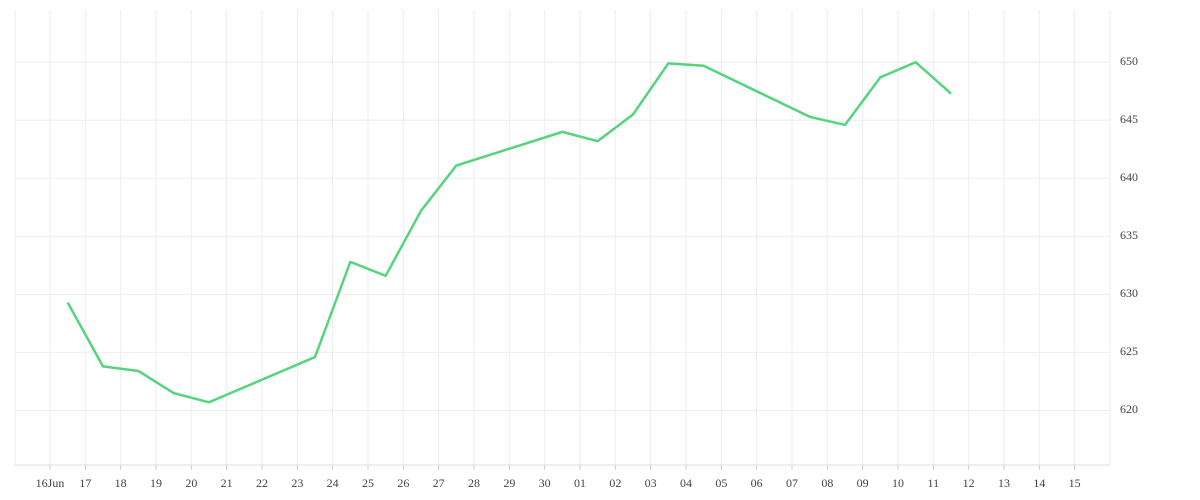  What do you see at coordinates (121, 483) in the screenshot?
I see `x-tick-label: 18` at bounding box center [121, 483].